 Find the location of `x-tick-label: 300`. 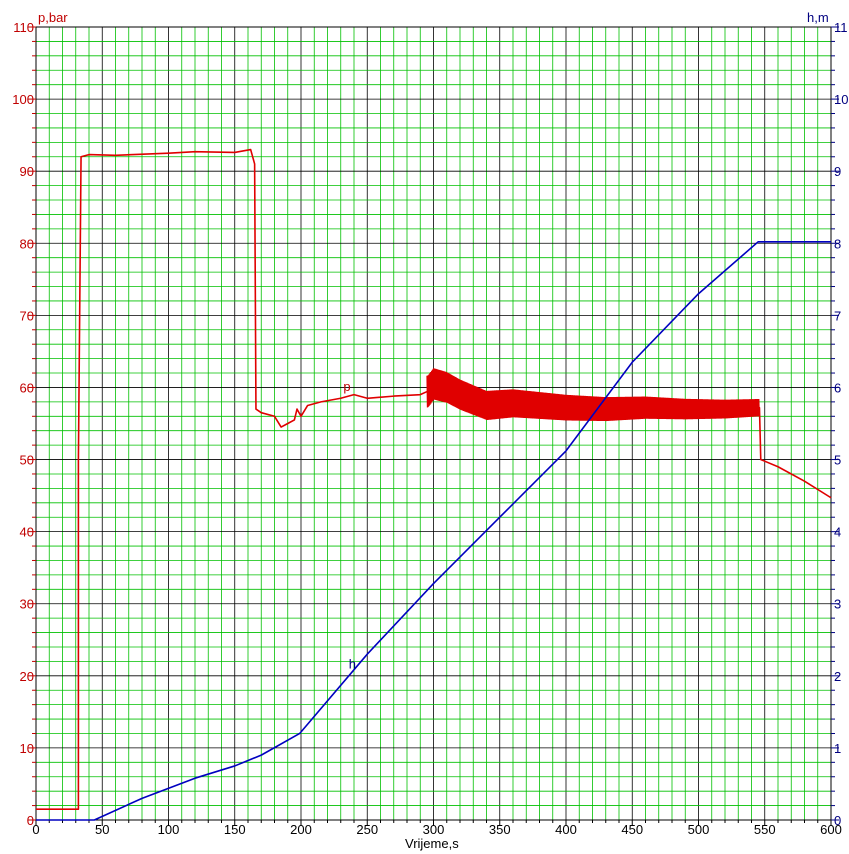

x-tick-label: 300 is located at coordinates (434, 829).